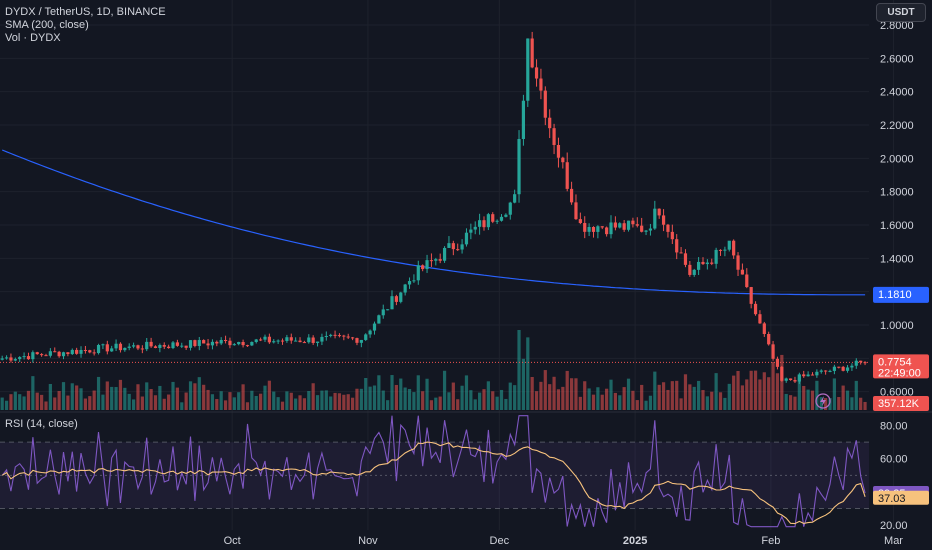 Image resolution: width=932 pixels, height=550 pixels. Describe the element at coordinates (901, 12) in the screenshot. I see `currency-button: USDT` at that location.